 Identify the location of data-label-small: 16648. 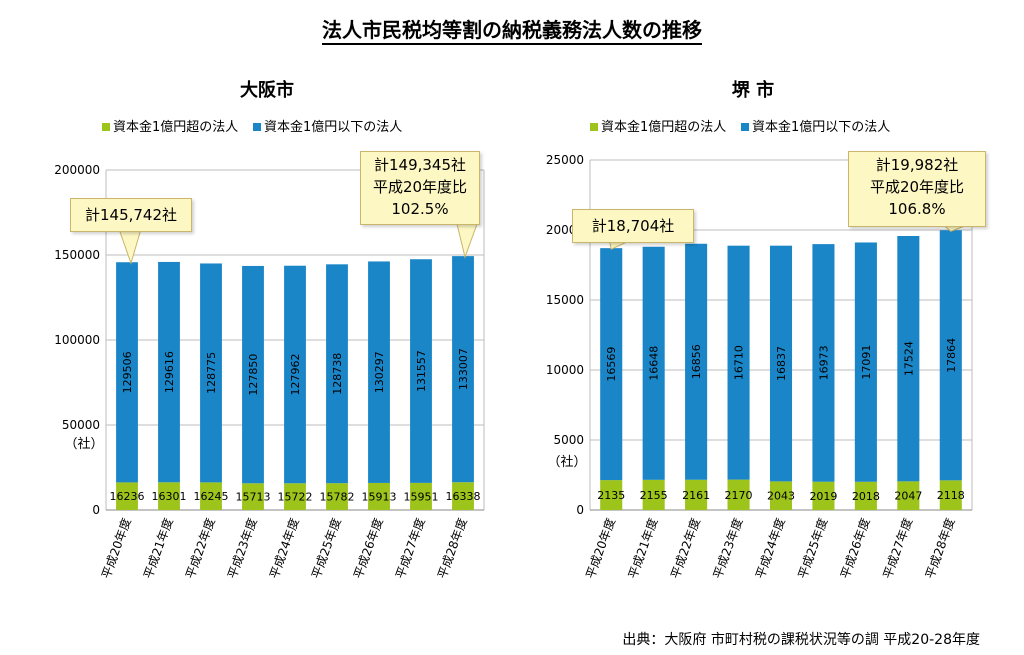
(654, 363).